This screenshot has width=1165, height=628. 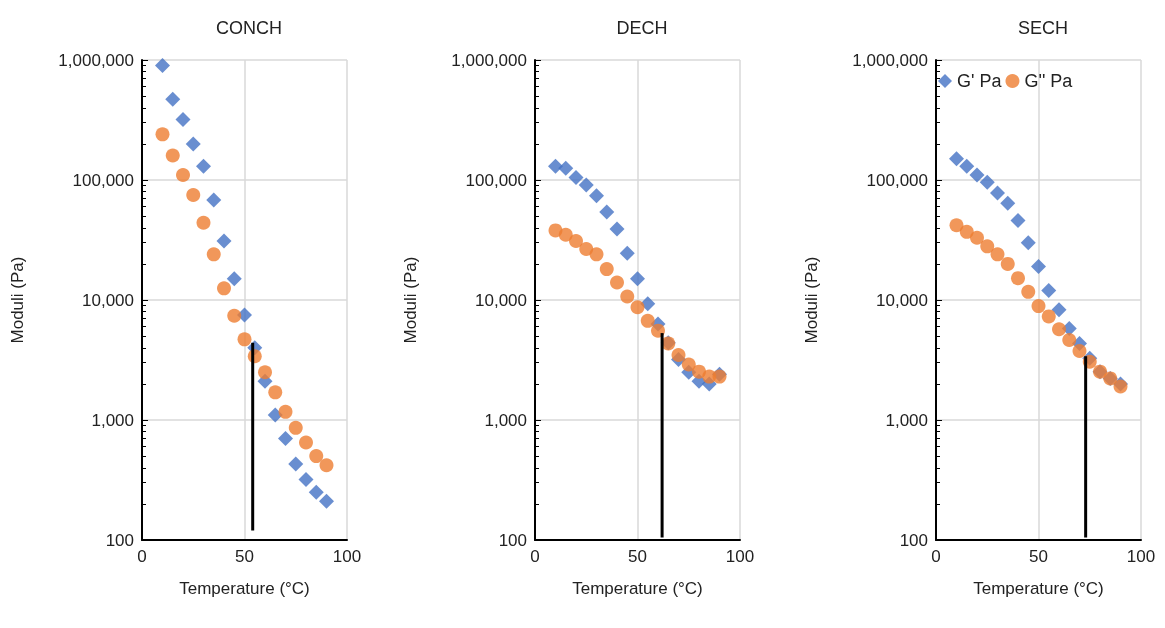 I want to click on chart-title: SECH, so click(x=1043, y=28).